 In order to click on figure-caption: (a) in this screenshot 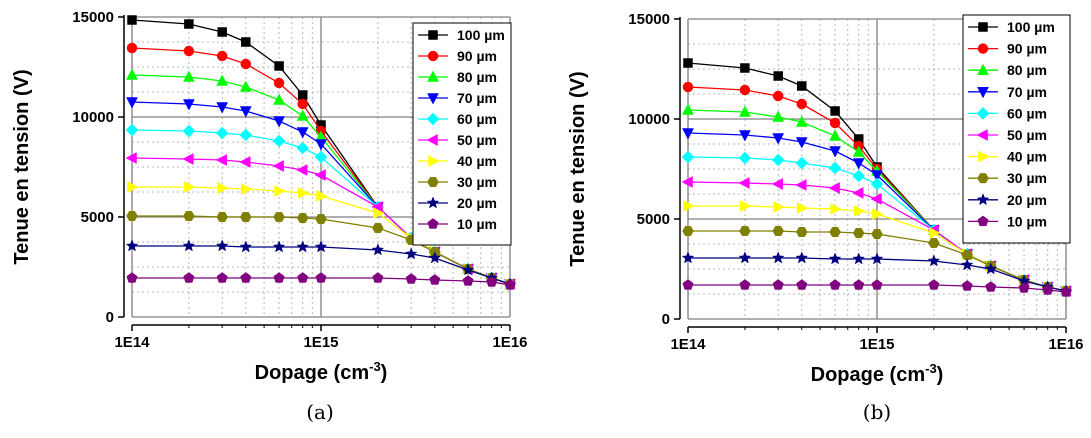, I will do `click(320, 412)`.